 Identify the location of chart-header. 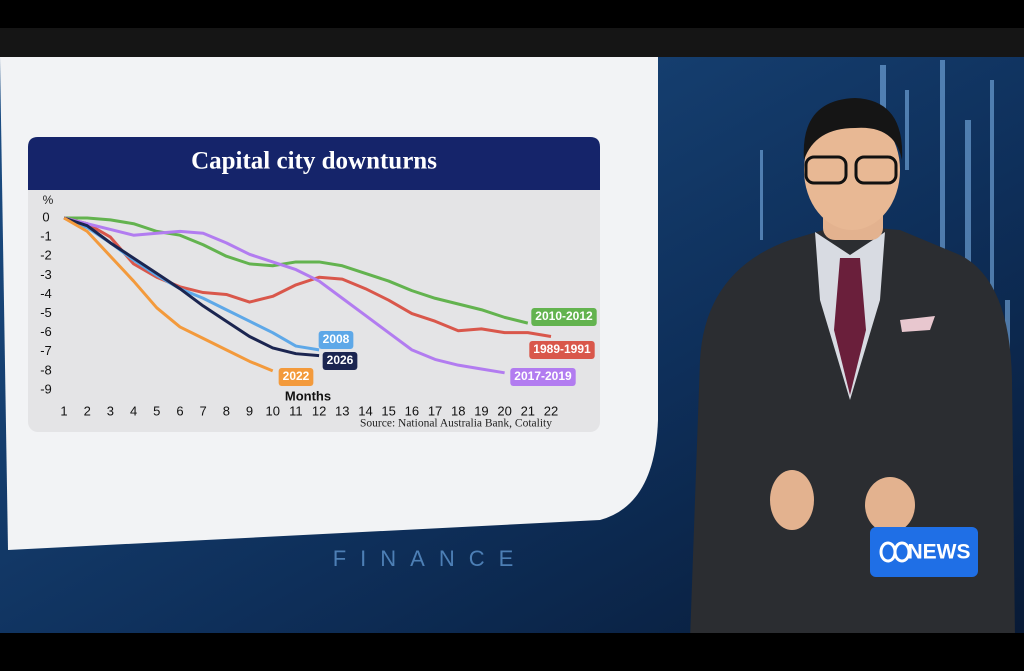
(314, 163).